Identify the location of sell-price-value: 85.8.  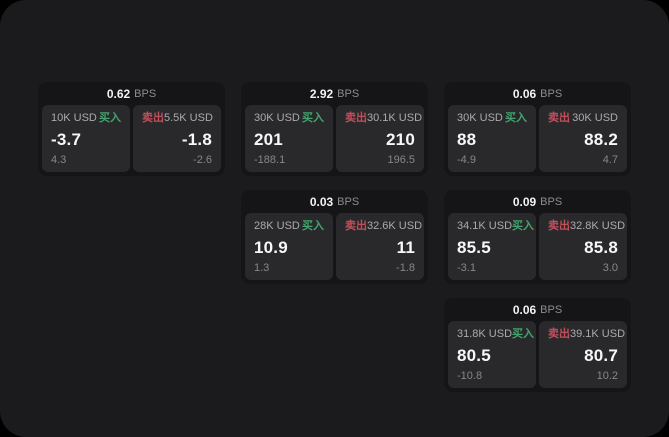
(601, 247).